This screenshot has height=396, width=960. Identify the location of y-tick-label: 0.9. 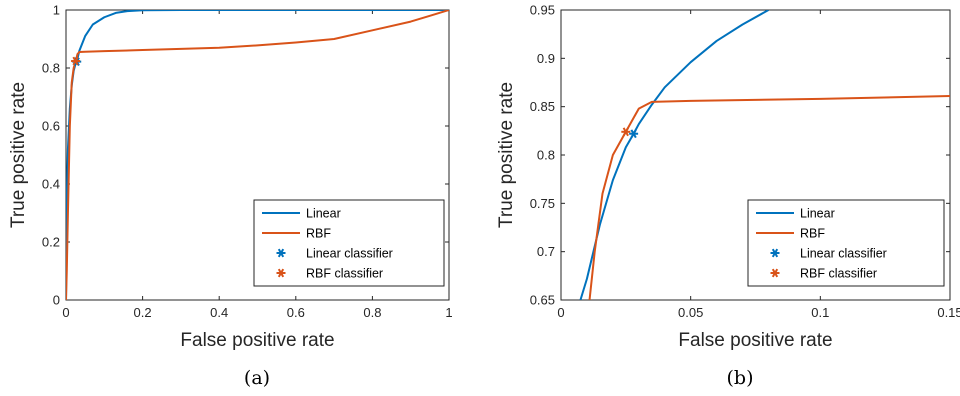
(546, 58).